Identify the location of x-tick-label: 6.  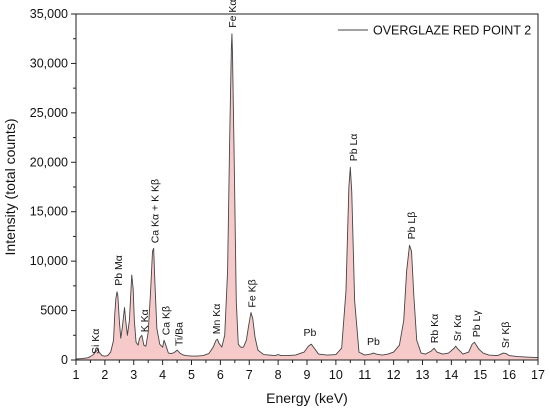
(220, 375).